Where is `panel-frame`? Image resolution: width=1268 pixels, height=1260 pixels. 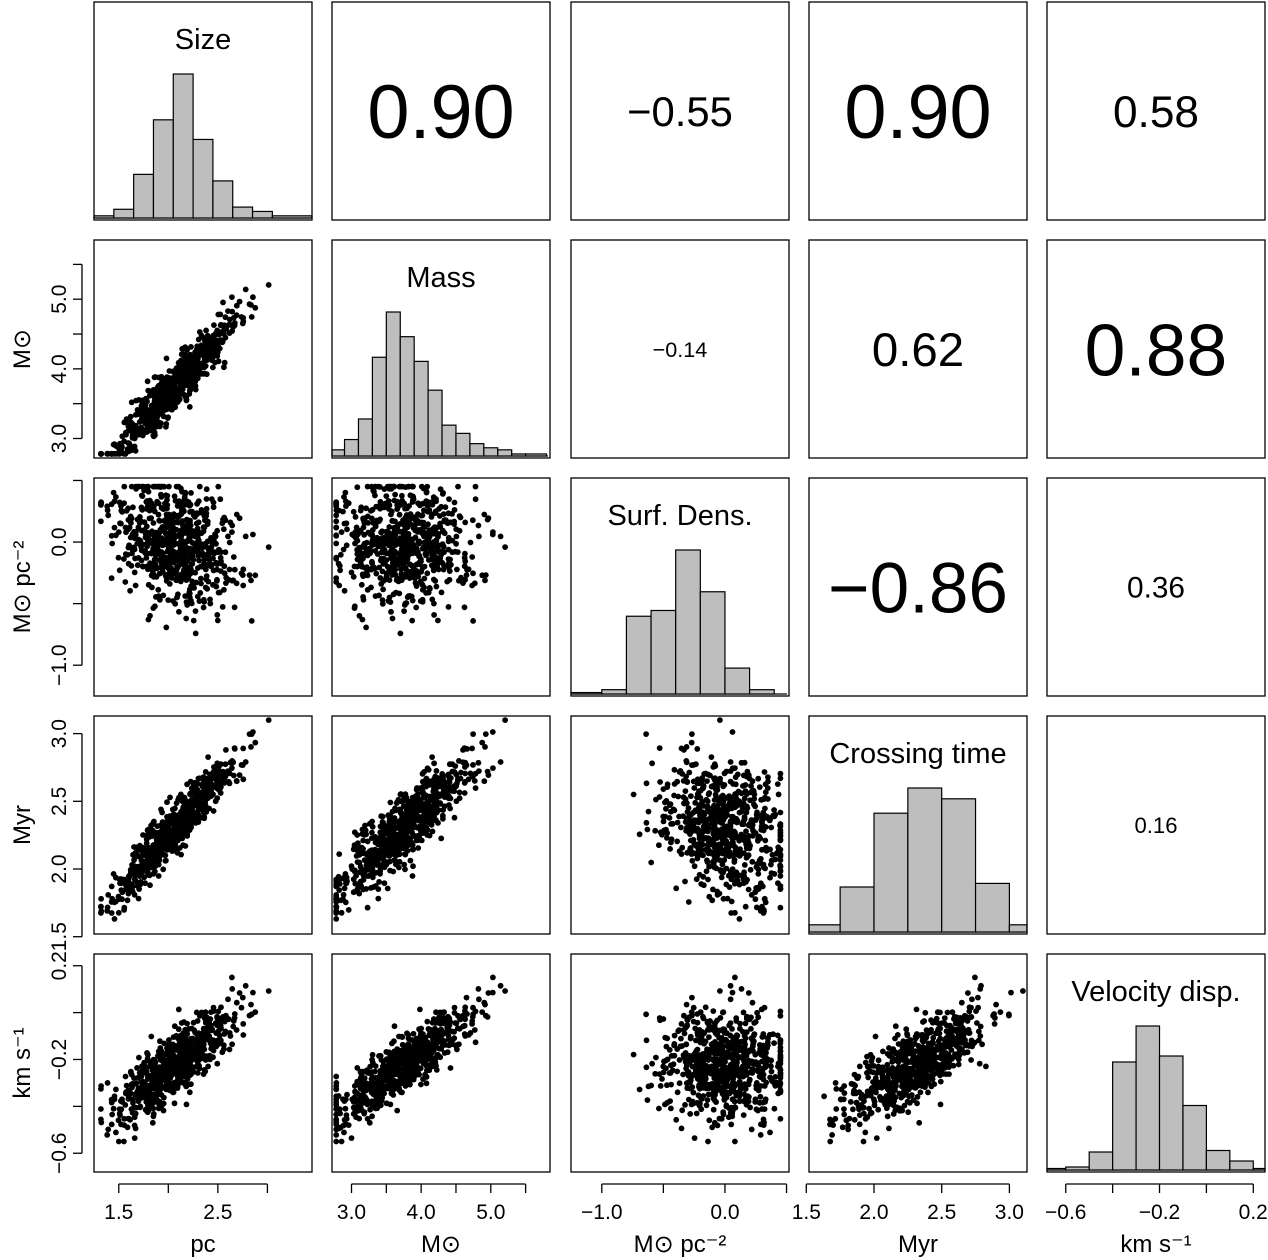 panel-frame is located at coordinates (441, 111).